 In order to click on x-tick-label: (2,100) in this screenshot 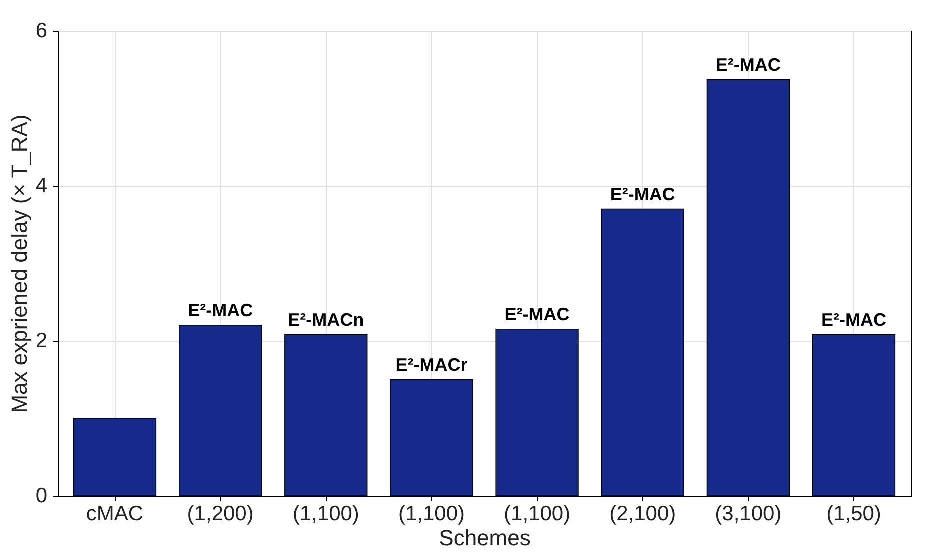, I will do `click(643, 514)`.